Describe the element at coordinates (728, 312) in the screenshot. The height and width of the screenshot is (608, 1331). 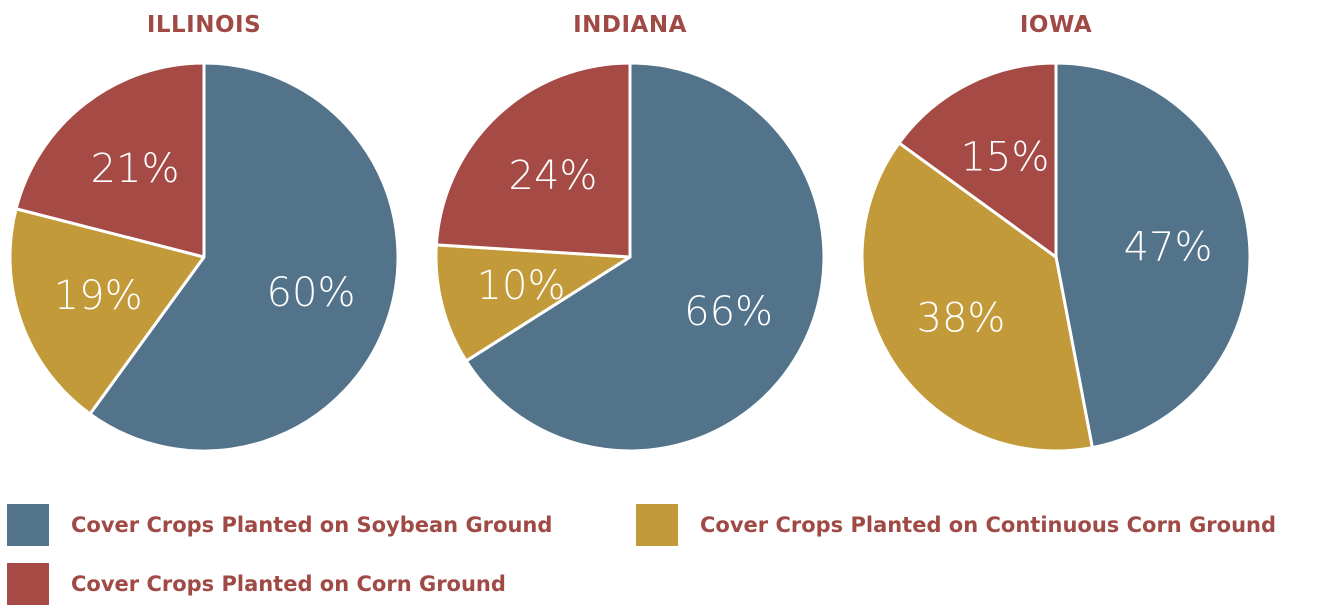
I see `slice-label-soybean: 66%` at that location.